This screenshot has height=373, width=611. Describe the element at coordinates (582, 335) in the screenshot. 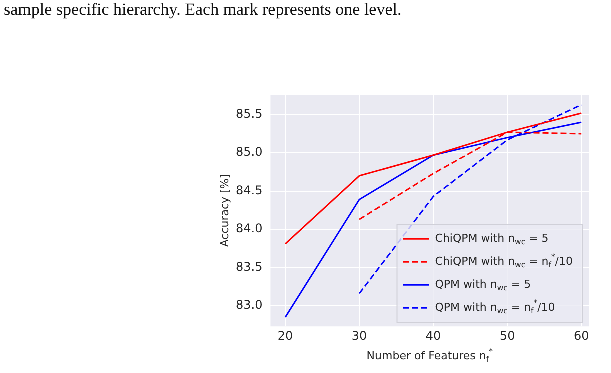

I see `x-tick-label: 60` at that location.